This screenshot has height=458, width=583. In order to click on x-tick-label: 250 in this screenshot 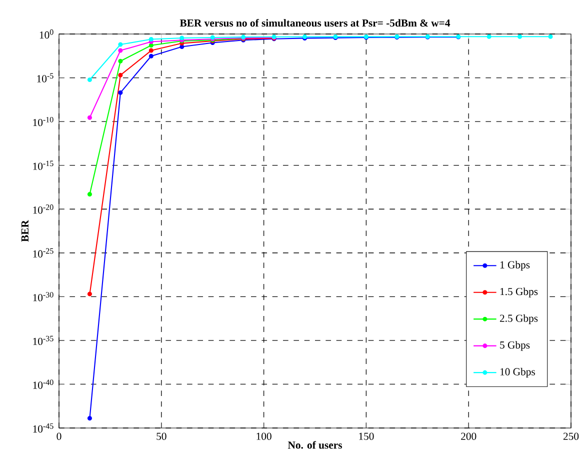, I will do `click(571, 436)`.